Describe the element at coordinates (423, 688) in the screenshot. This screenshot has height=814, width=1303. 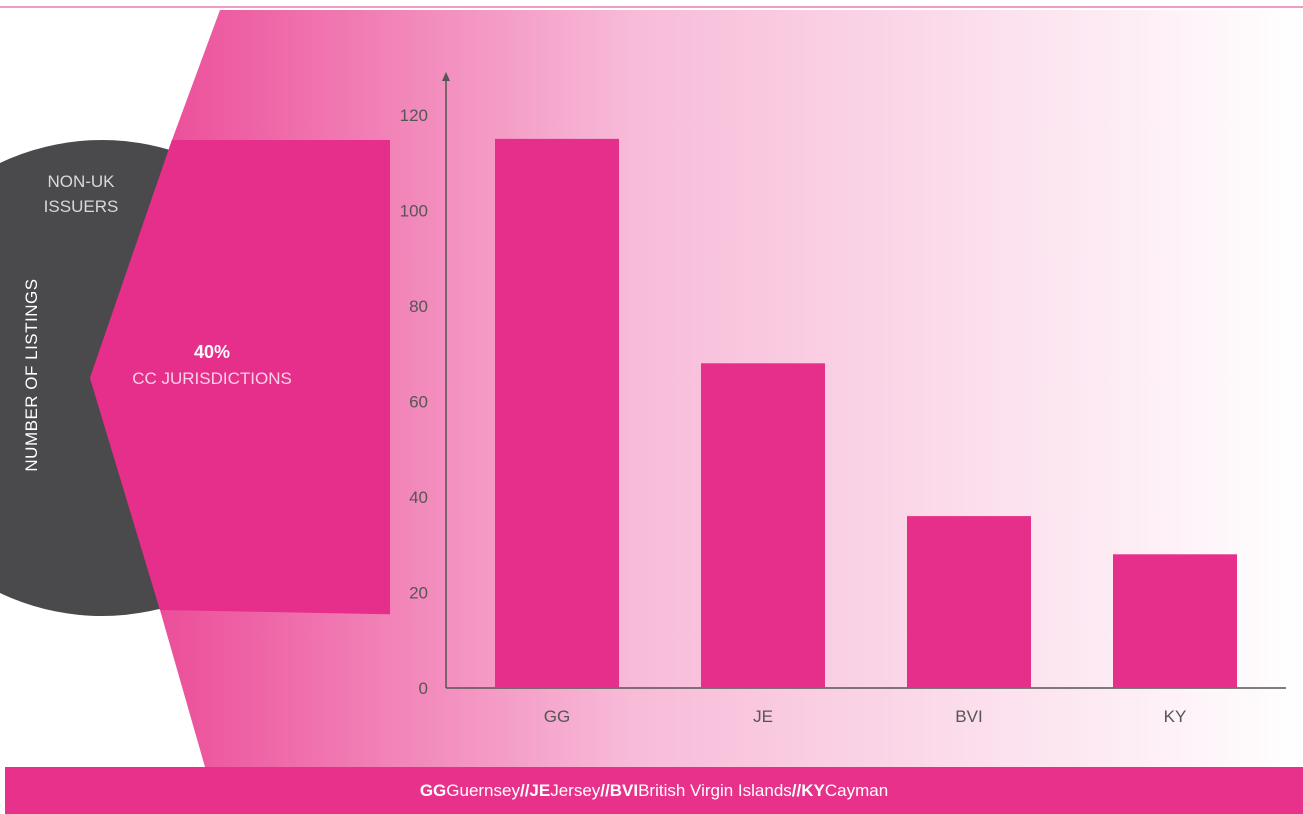
I see `y-tick-label: 0` at that location.